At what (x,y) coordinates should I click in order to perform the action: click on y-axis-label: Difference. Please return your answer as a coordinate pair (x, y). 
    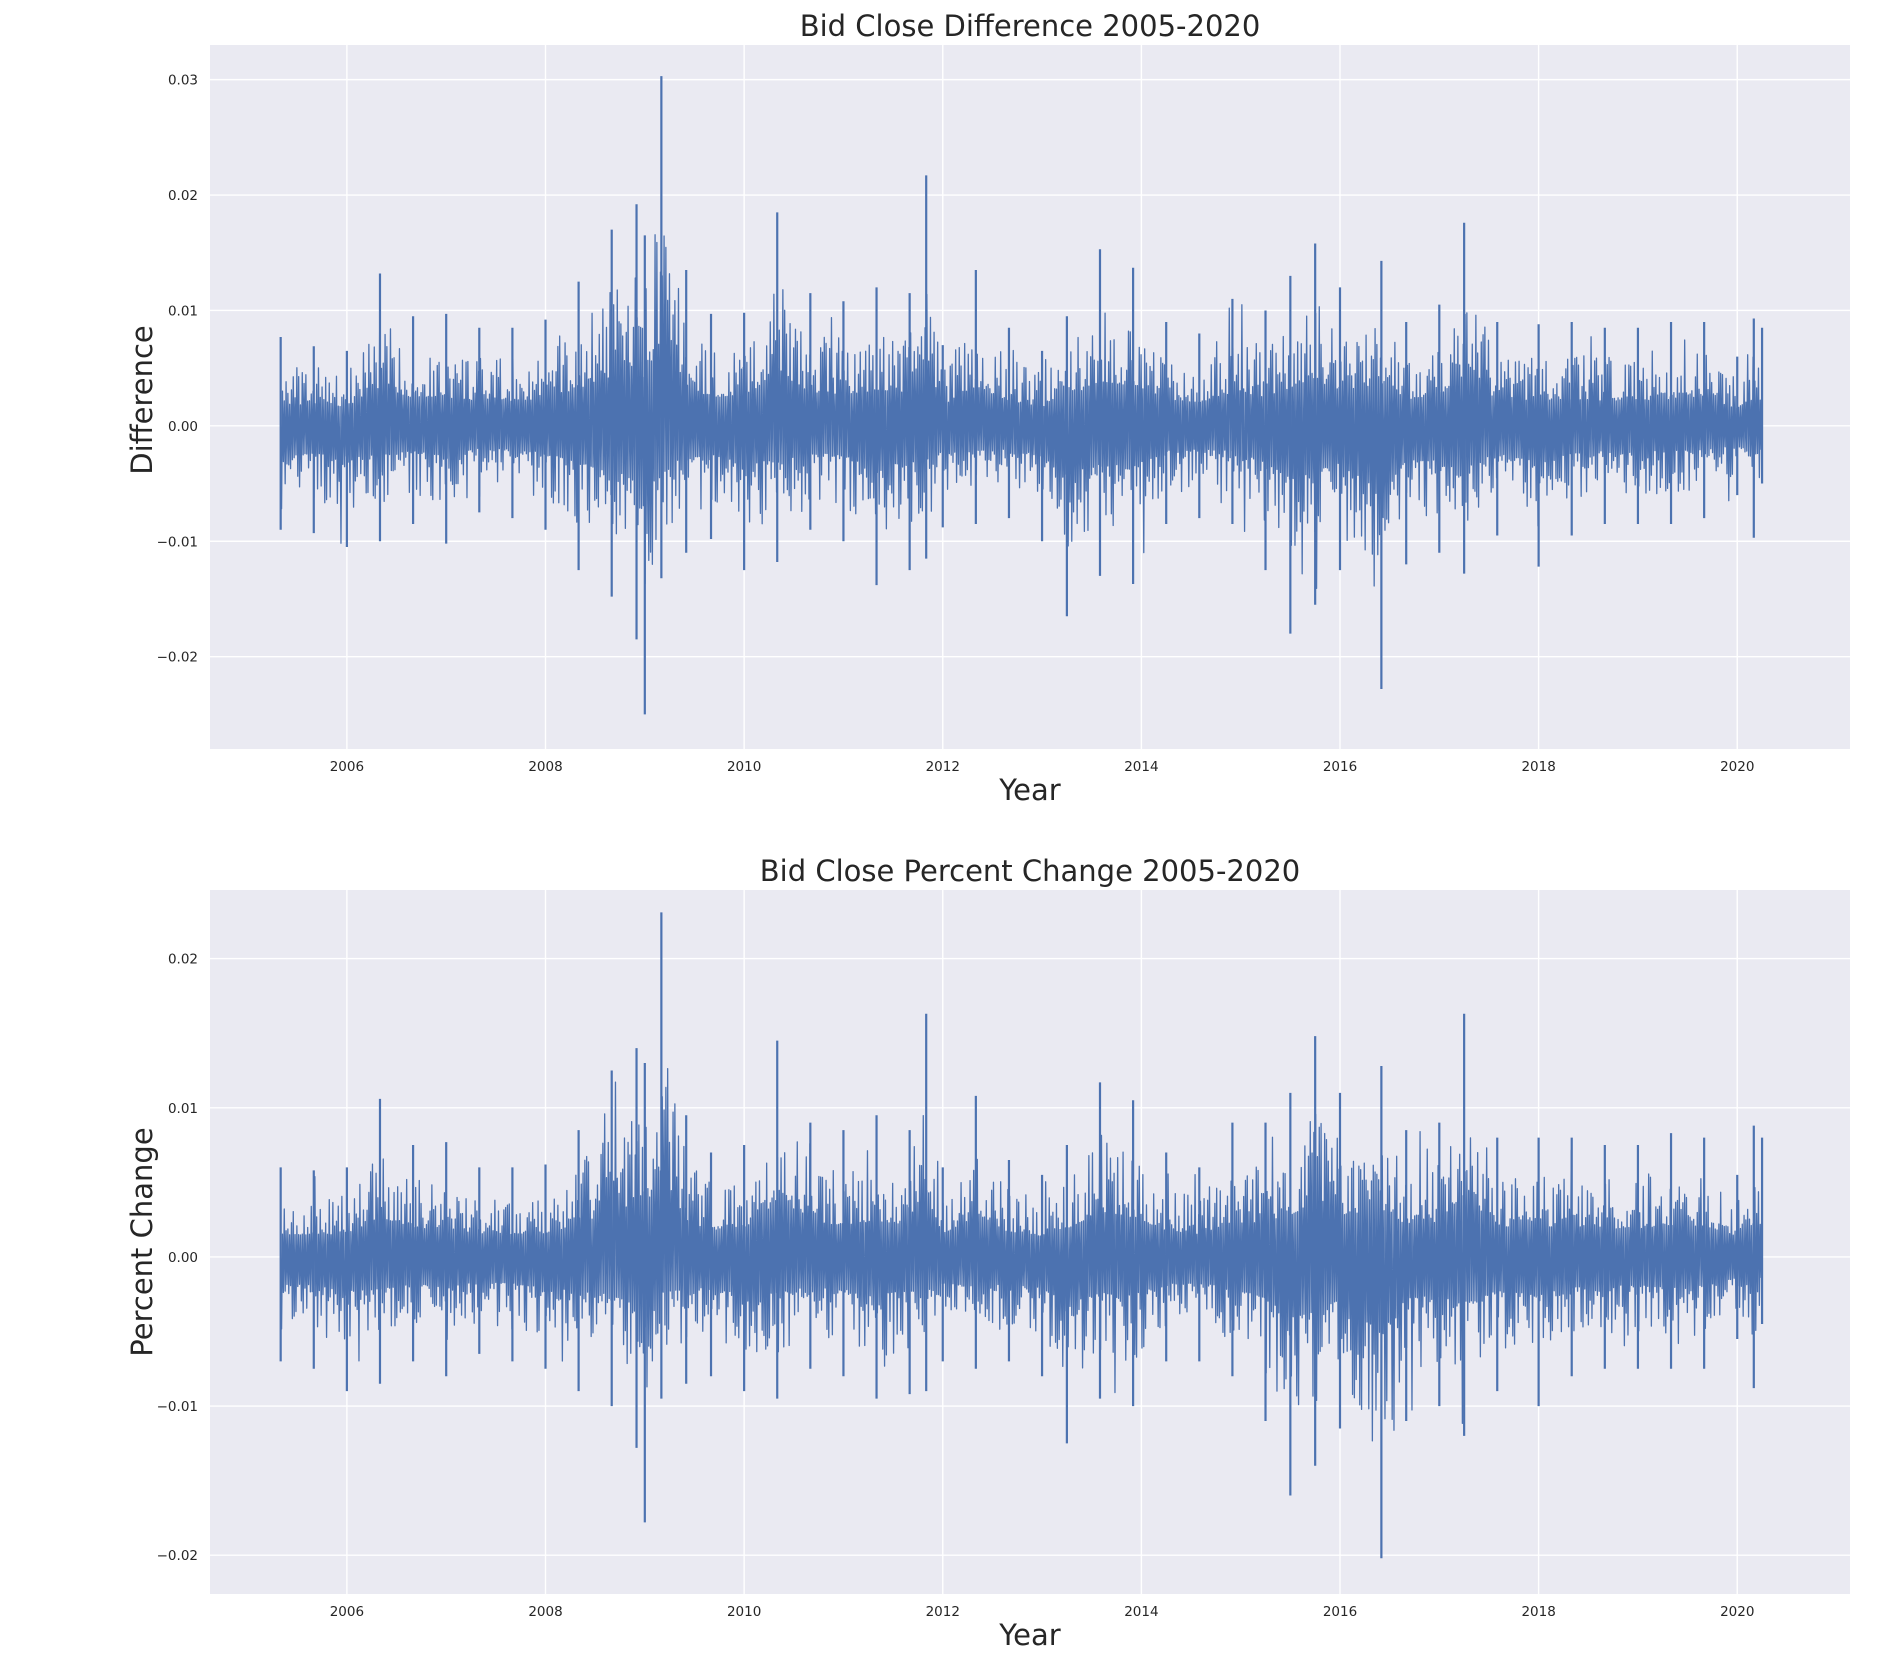
    Looking at the image, I should click on (142, 400).